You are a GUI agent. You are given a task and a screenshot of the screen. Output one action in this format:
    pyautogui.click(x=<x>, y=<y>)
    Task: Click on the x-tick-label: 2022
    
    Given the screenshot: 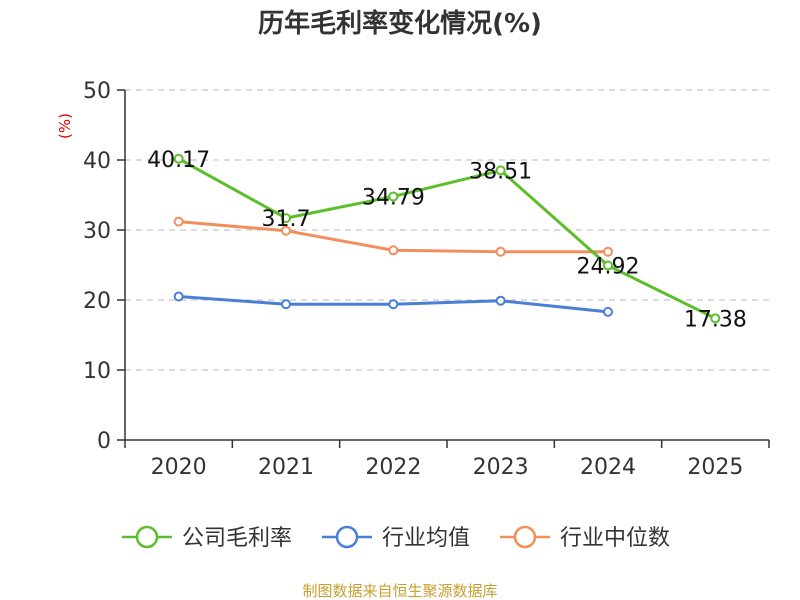 What is the action you would take?
    pyautogui.click(x=393, y=467)
    